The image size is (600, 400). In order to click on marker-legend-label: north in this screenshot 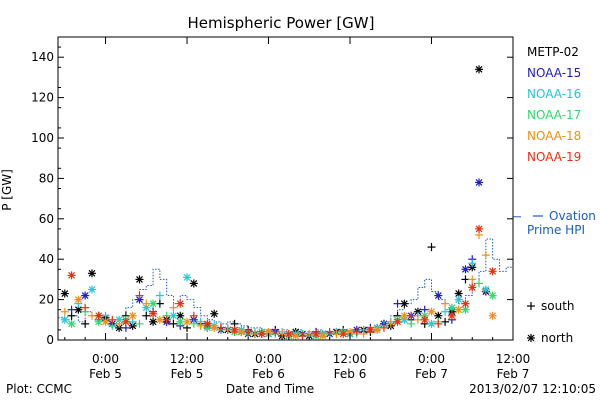, I will do `click(557, 338)`.